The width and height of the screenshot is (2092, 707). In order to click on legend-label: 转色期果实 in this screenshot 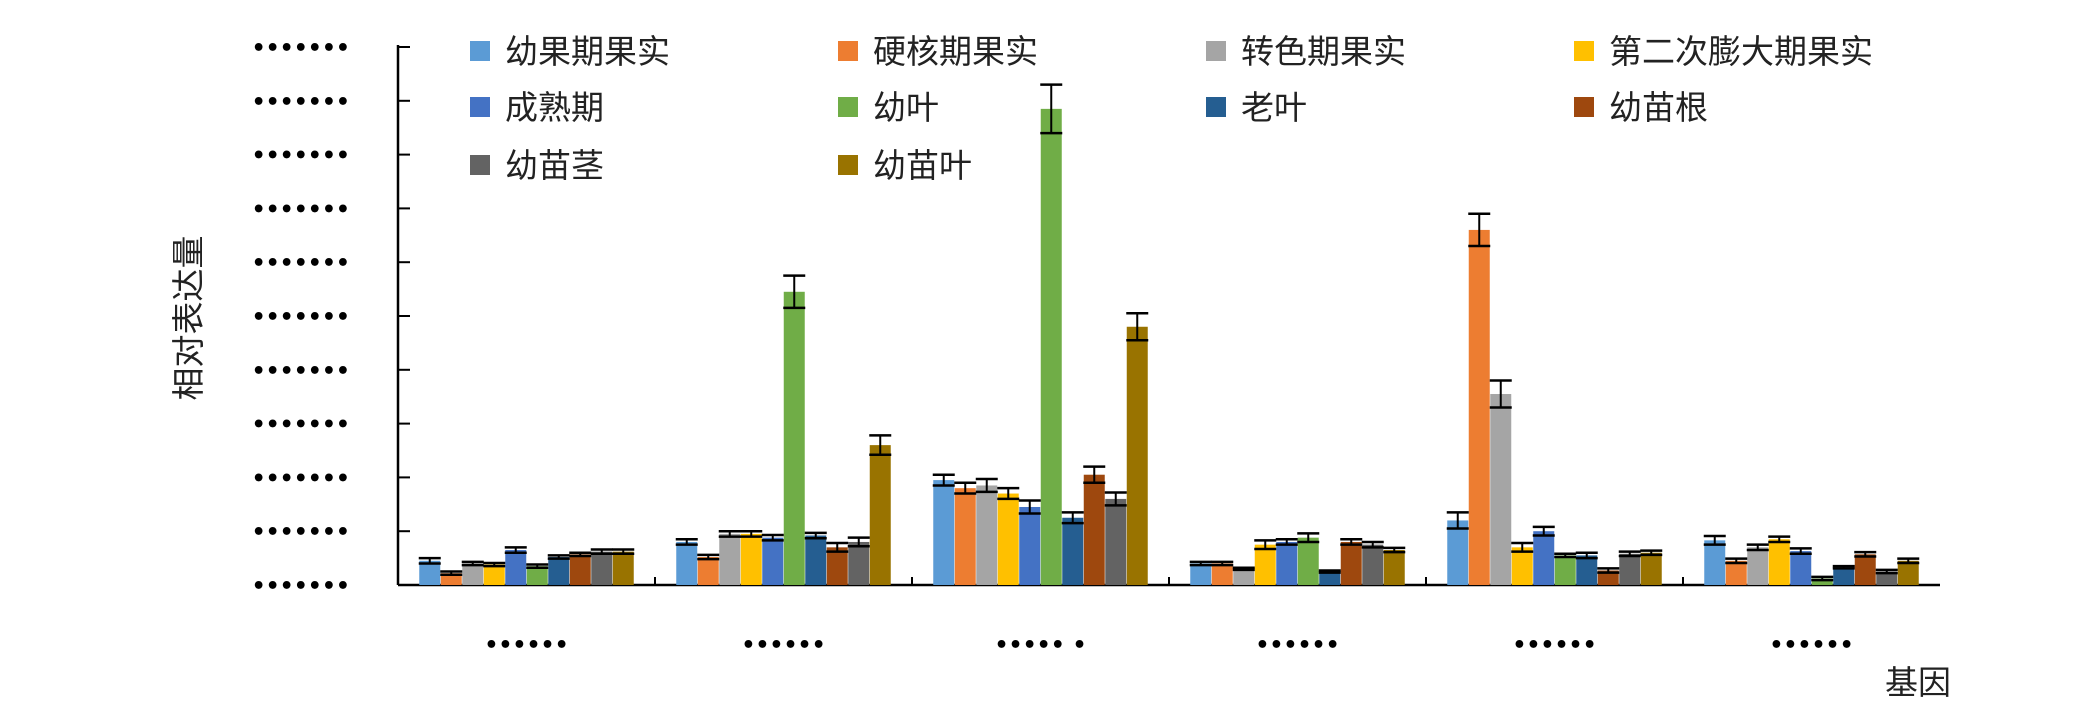, I will do `click(1323, 51)`.